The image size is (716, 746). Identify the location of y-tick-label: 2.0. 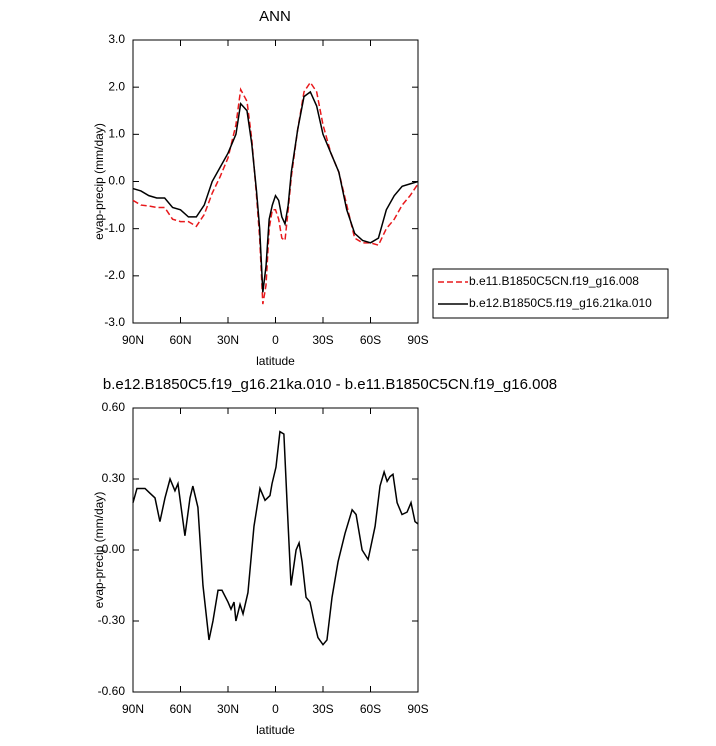
(116, 86).